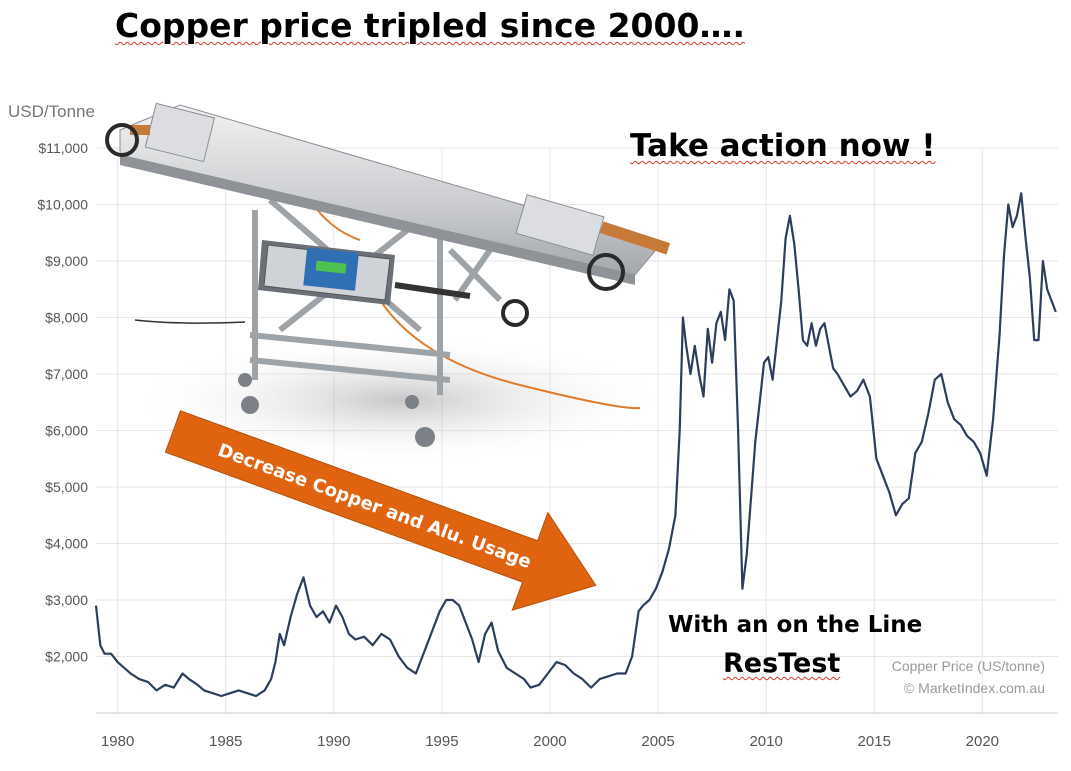 The image size is (1071, 771). What do you see at coordinates (66, 374) in the screenshot?
I see `y-tick-label: $7,000` at bounding box center [66, 374].